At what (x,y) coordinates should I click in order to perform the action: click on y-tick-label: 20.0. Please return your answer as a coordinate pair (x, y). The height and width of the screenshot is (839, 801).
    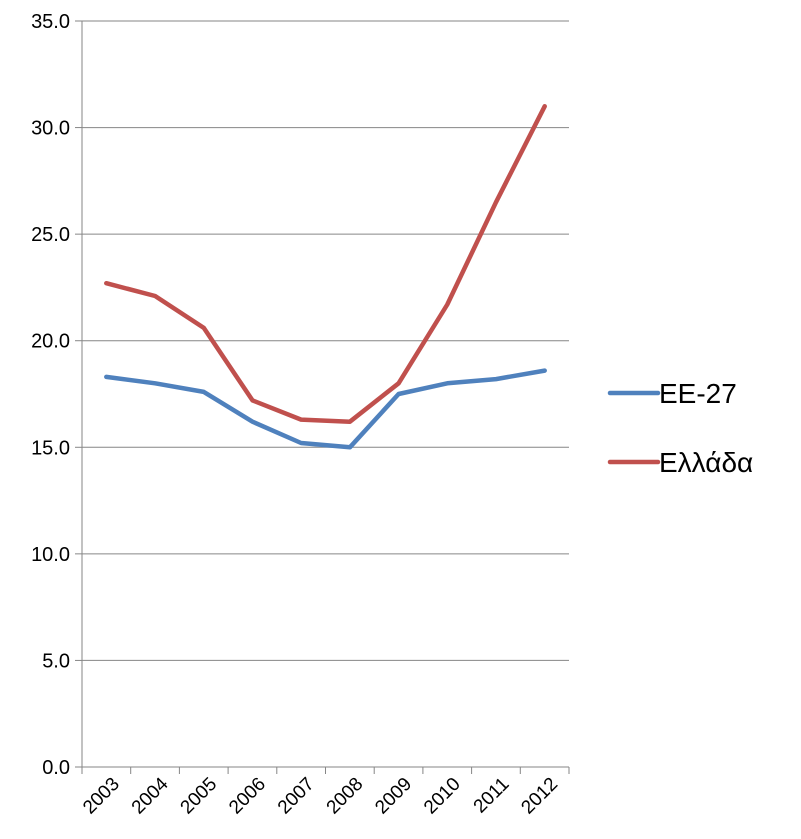
    Looking at the image, I should click on (50, 342).